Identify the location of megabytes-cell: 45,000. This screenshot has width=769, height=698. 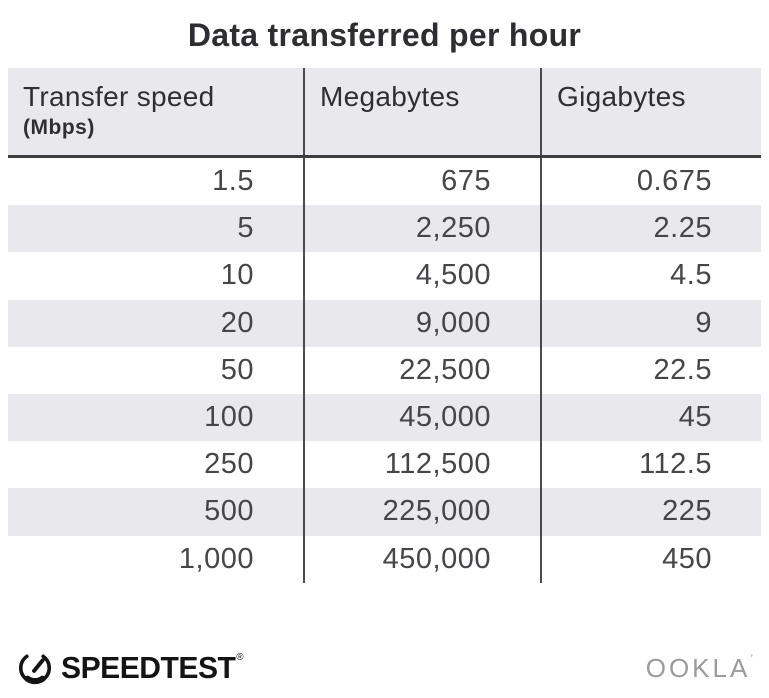
(421, 417).